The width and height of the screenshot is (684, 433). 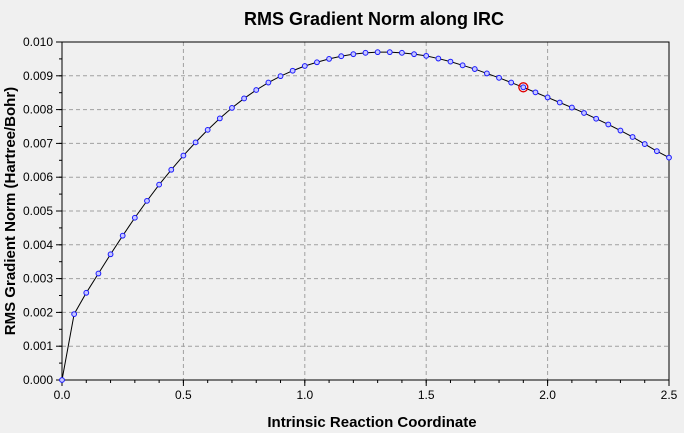 What do you see at coordinates (38, 110) in the screenshot?
I see `y-tick-label: 0.008` at bounding box center [38, 110].